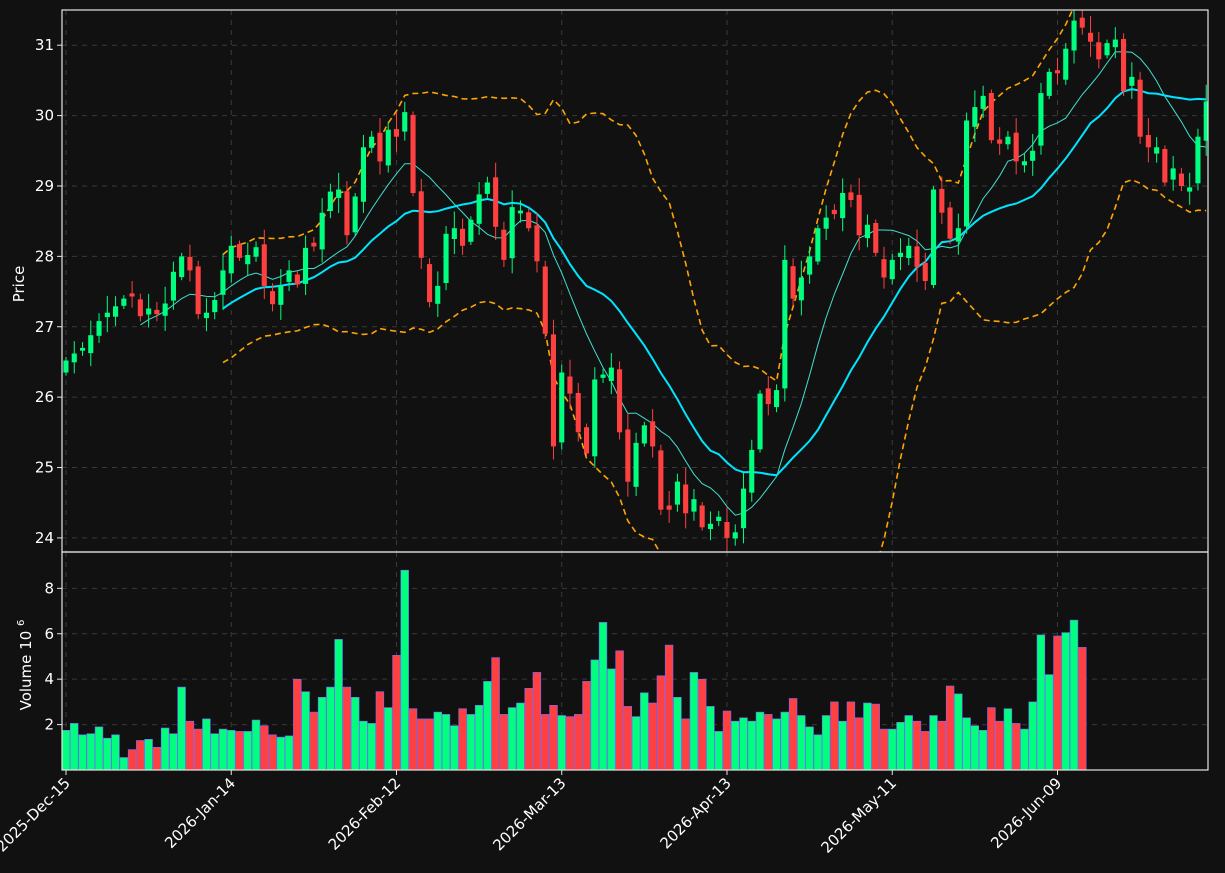 The image size is (1225, 873). What do you see at coordinates (1026, 813) in the screenshot?
I see `date-tick-label: 2026-Jun-09` at bounding box center [1026, 813].